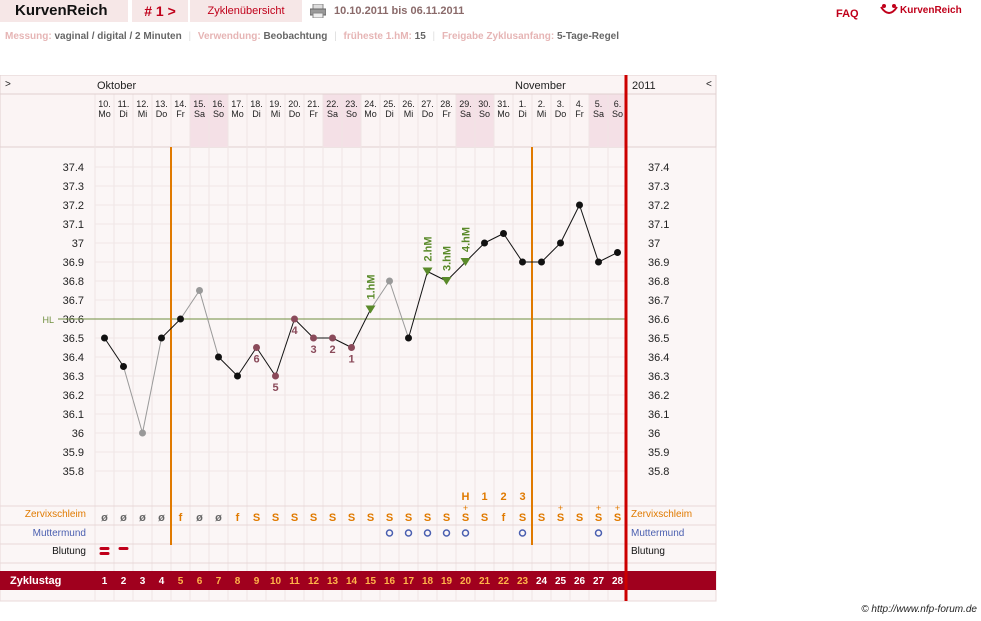 This screenshot has height=621, width=981. Describe the element at coordinates (8, 84) in the screenshot. I see `nav-prev: >` at that location.